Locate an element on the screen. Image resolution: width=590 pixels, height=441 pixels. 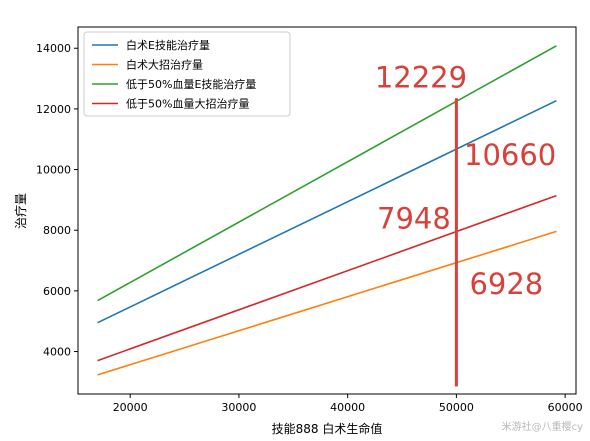
y-tick-label: 10000 is located at coordinates (53, 170).